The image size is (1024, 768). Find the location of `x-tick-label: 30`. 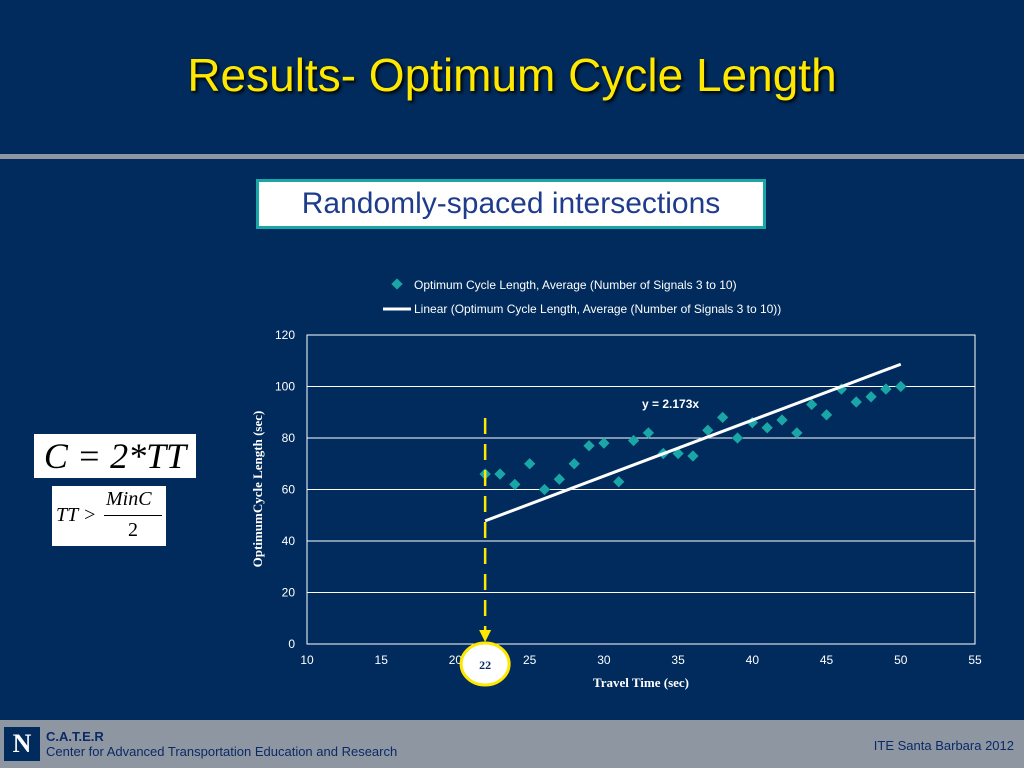

x-tick-label: 30 is located at coordinates (604, 660).